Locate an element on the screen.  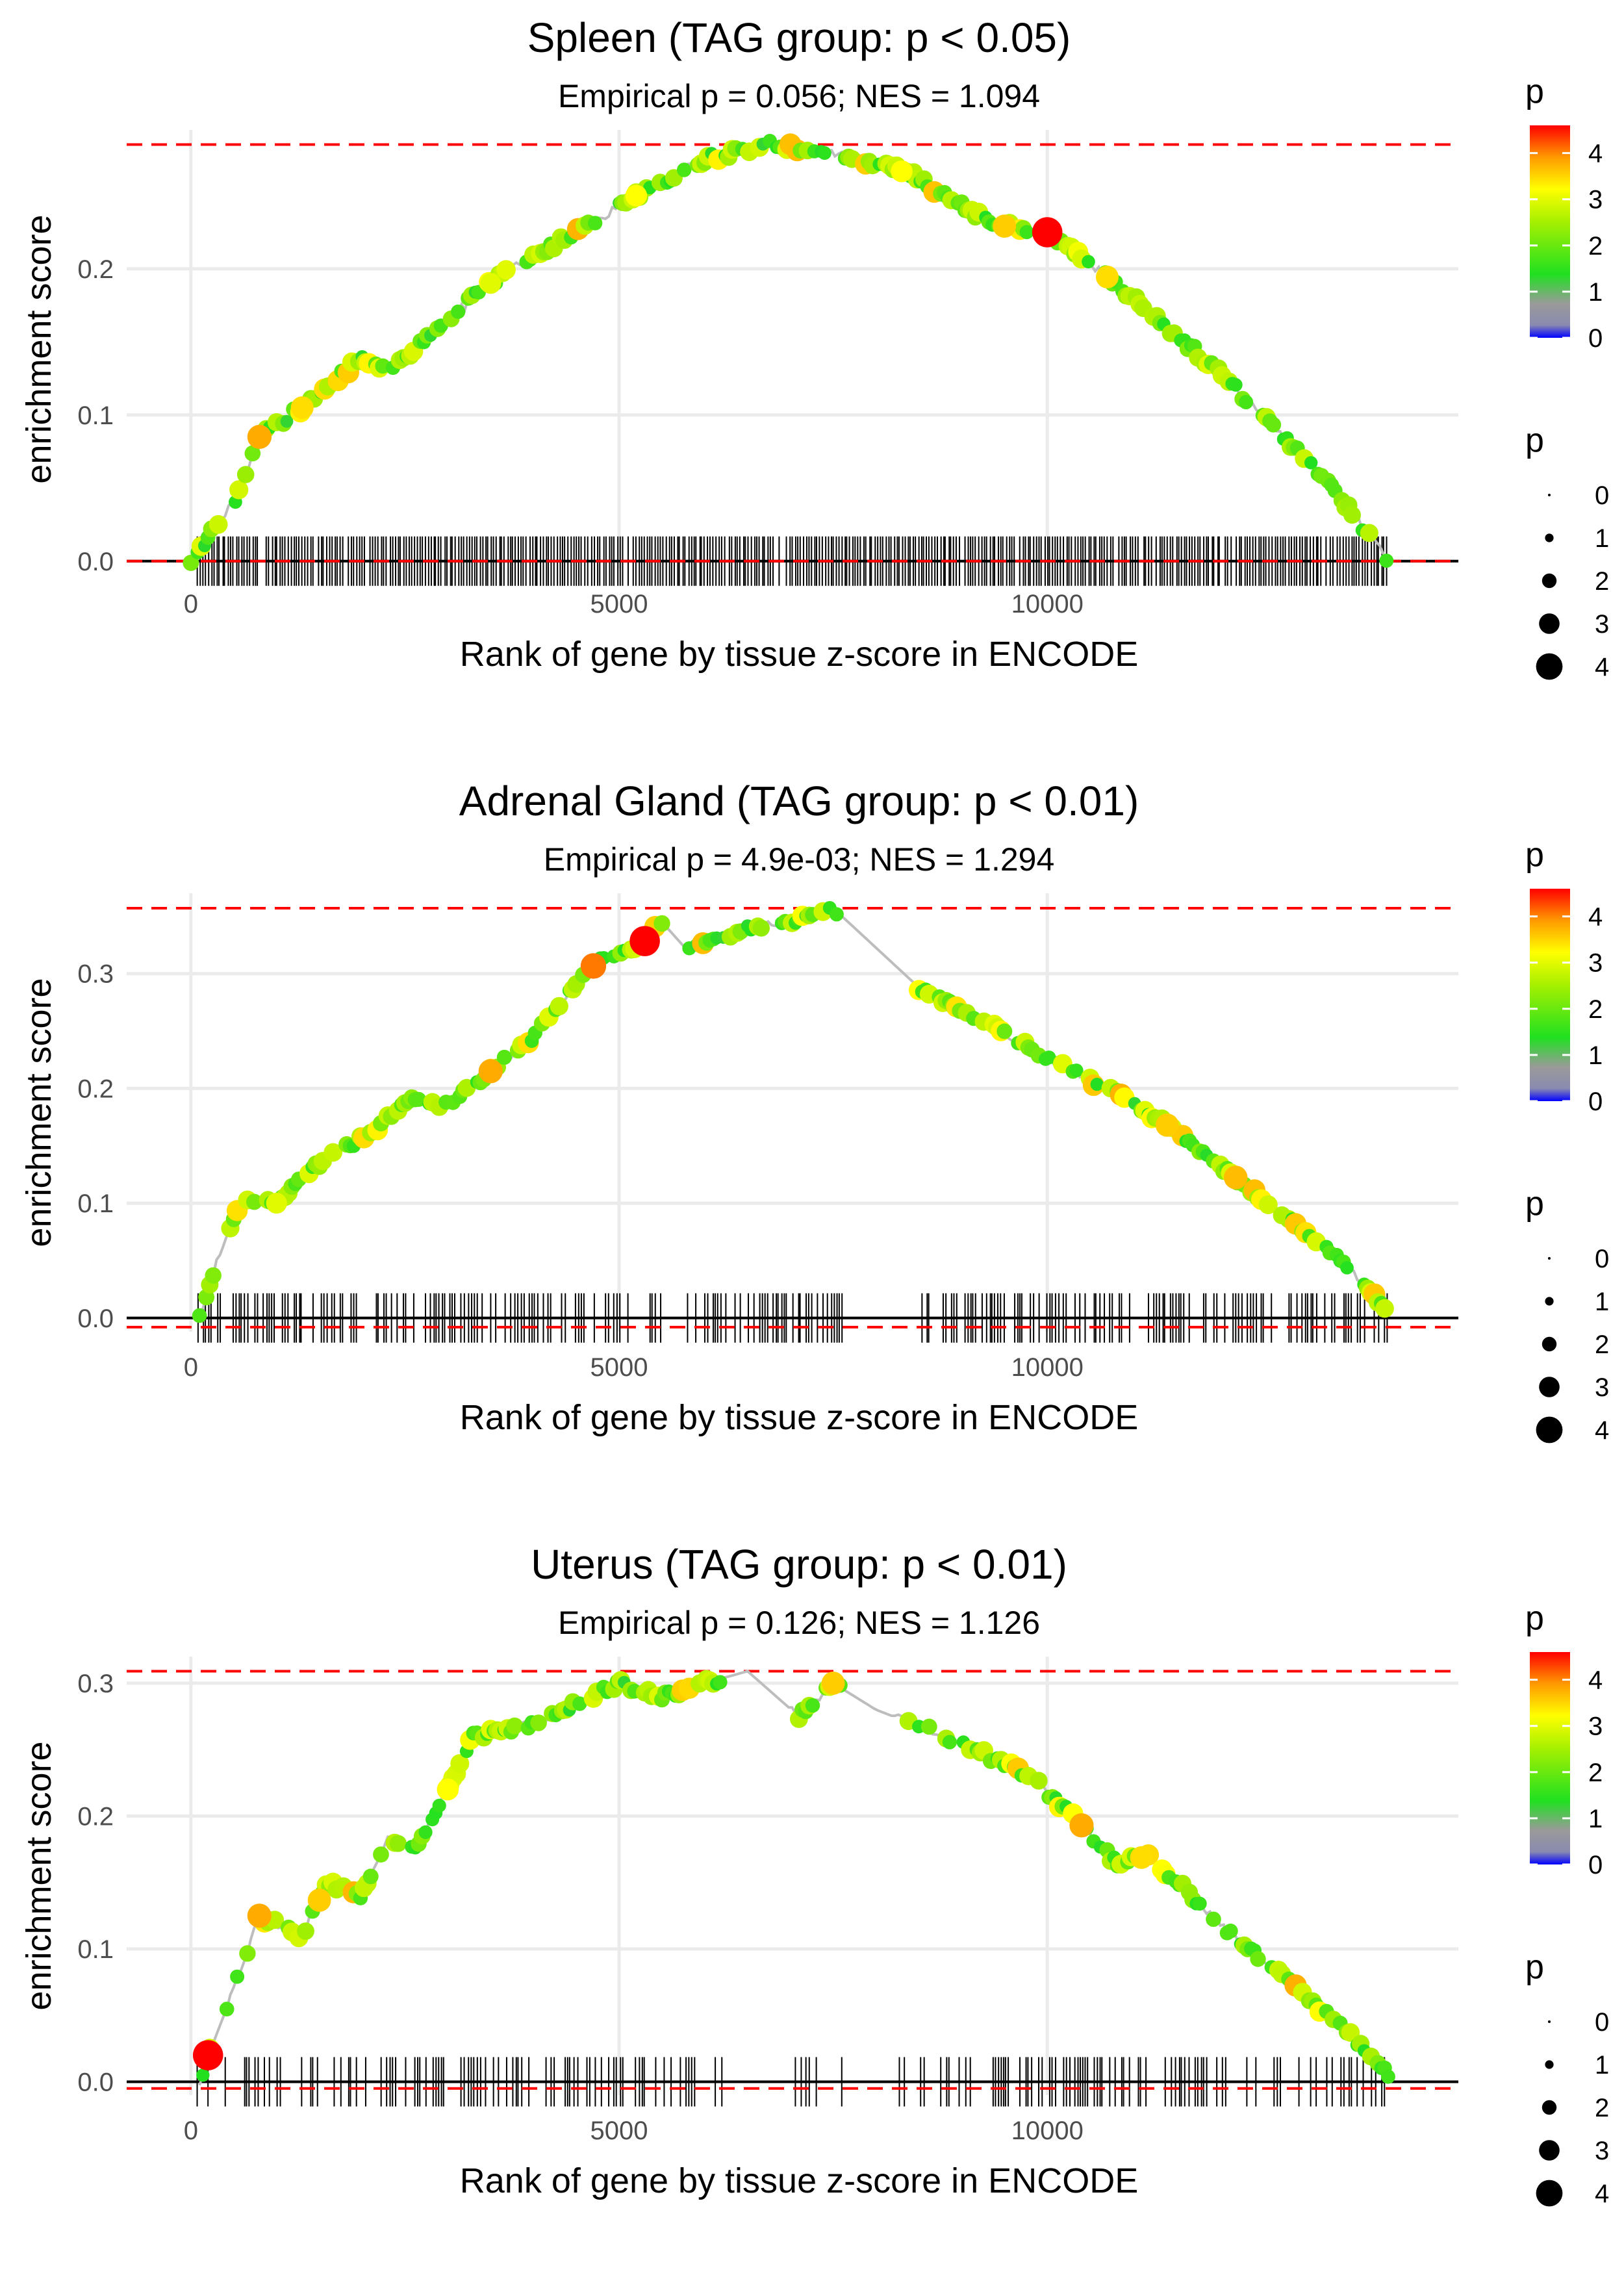
chart-subtitle: Empirical p = 0.056; NES = 1.094 is located at coordinates (799, 96).